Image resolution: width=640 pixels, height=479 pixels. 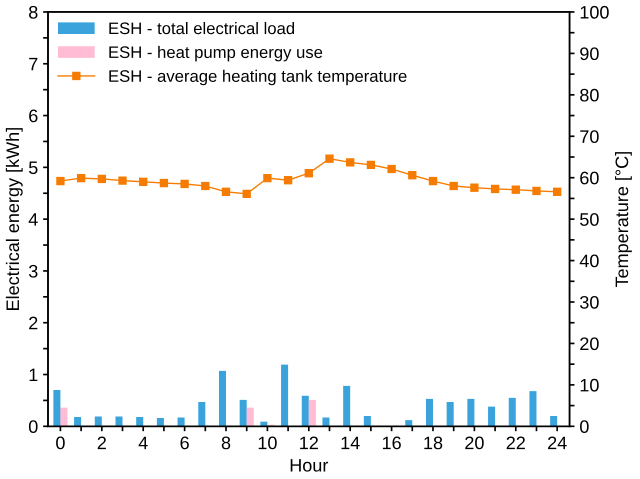 What do you see at coordinates (584, 427) in the screenshot?
I see `y2-tick-label: 0` at bounding box center [584, 427].